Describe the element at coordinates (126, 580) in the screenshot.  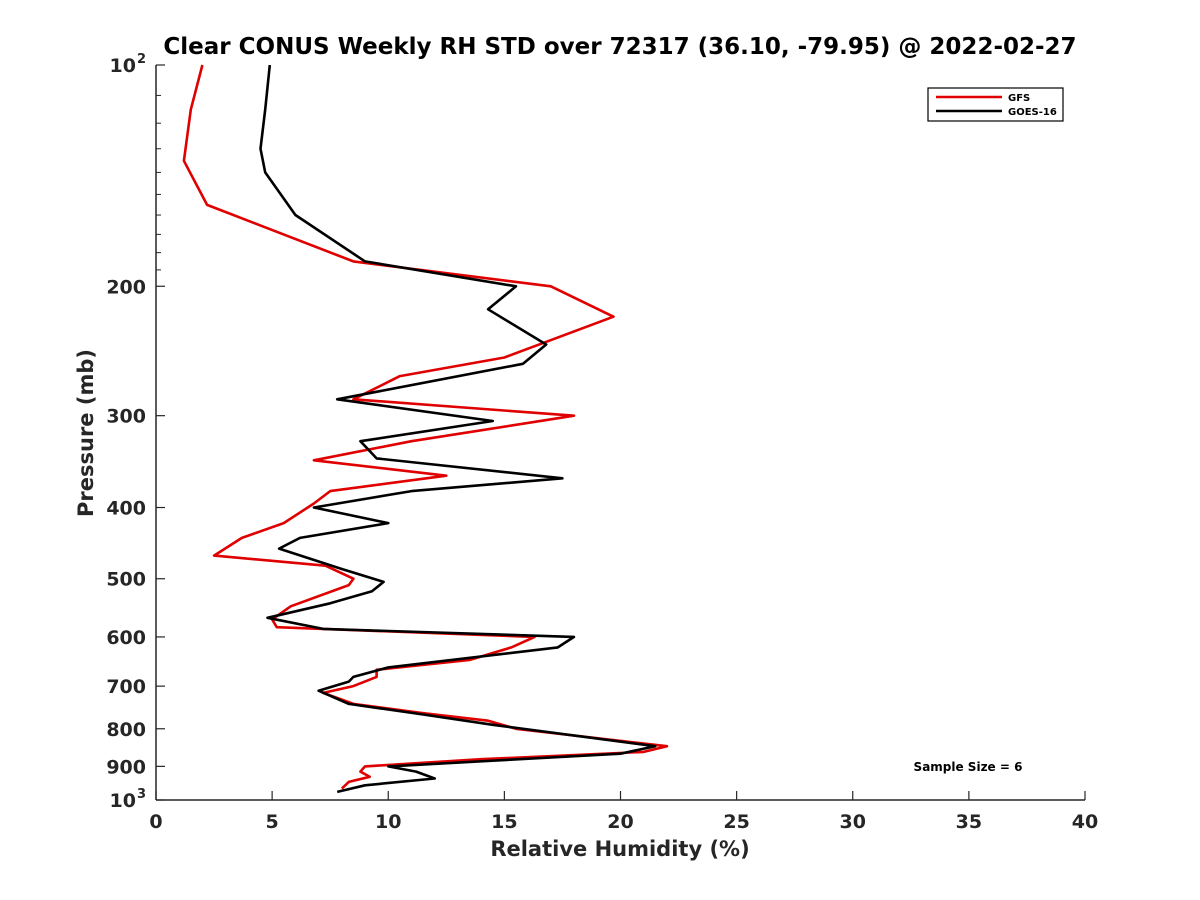
I see `y-tick-label: 500` at that location.